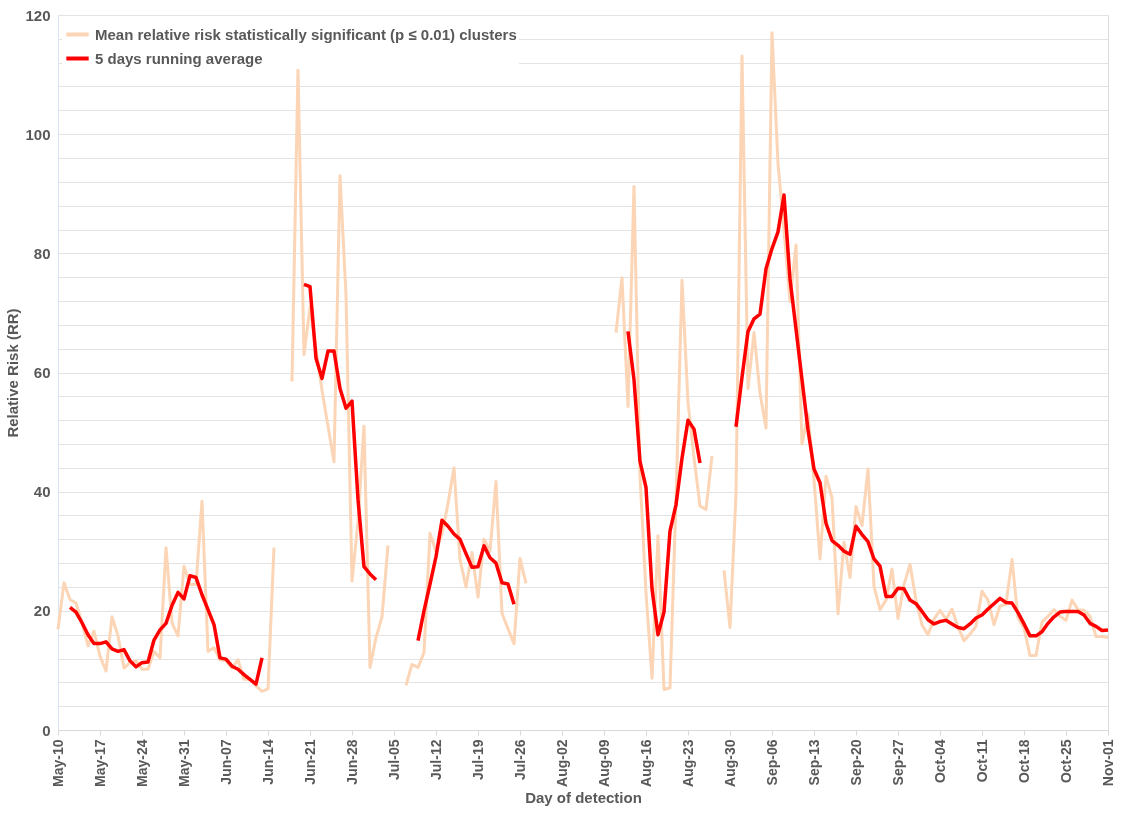  What do you see at coordinates (141, 763) in the screenshot?
I see `x-tick-label: May-24` at bounding box center [141, 763].